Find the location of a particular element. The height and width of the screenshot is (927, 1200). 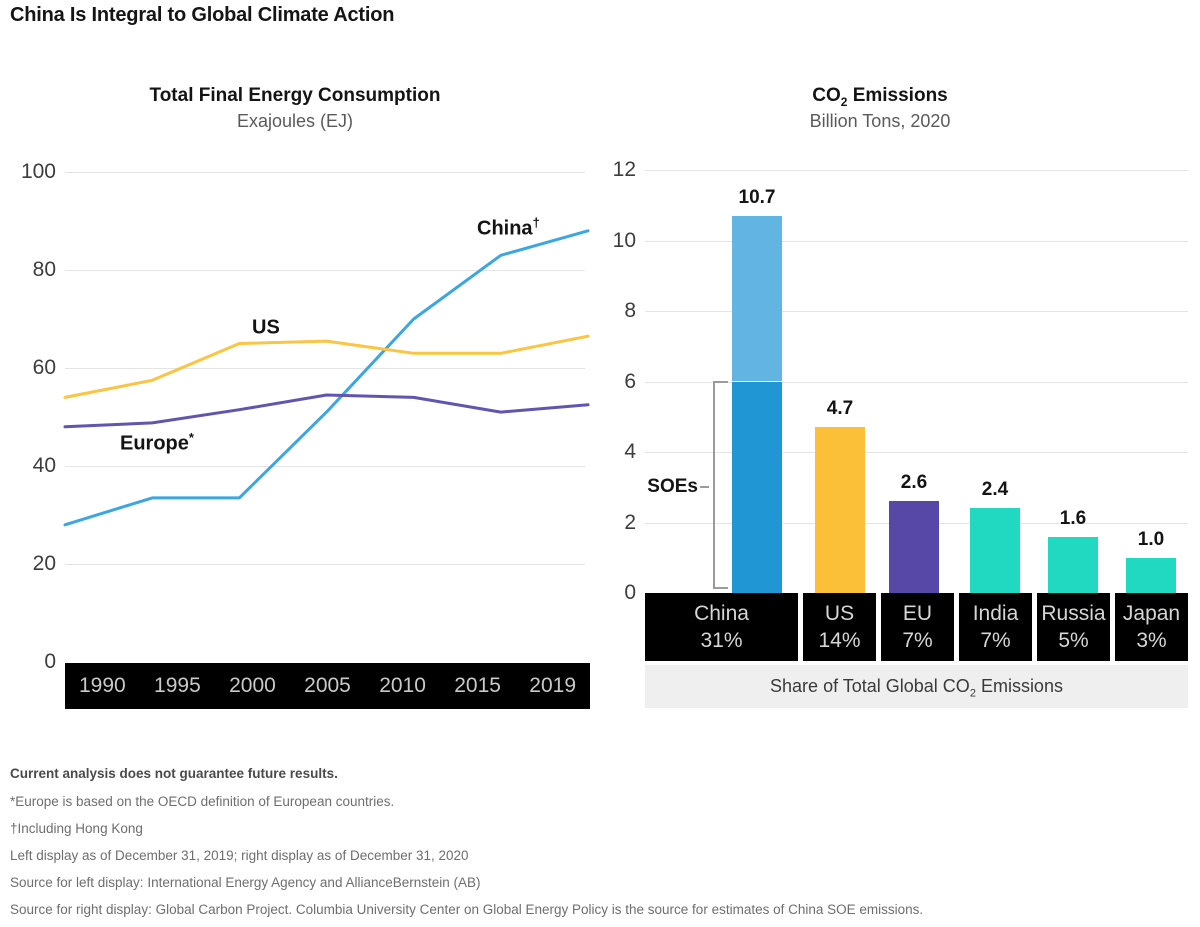

bar-china-soe-segment is located at coordinates (757, 487).